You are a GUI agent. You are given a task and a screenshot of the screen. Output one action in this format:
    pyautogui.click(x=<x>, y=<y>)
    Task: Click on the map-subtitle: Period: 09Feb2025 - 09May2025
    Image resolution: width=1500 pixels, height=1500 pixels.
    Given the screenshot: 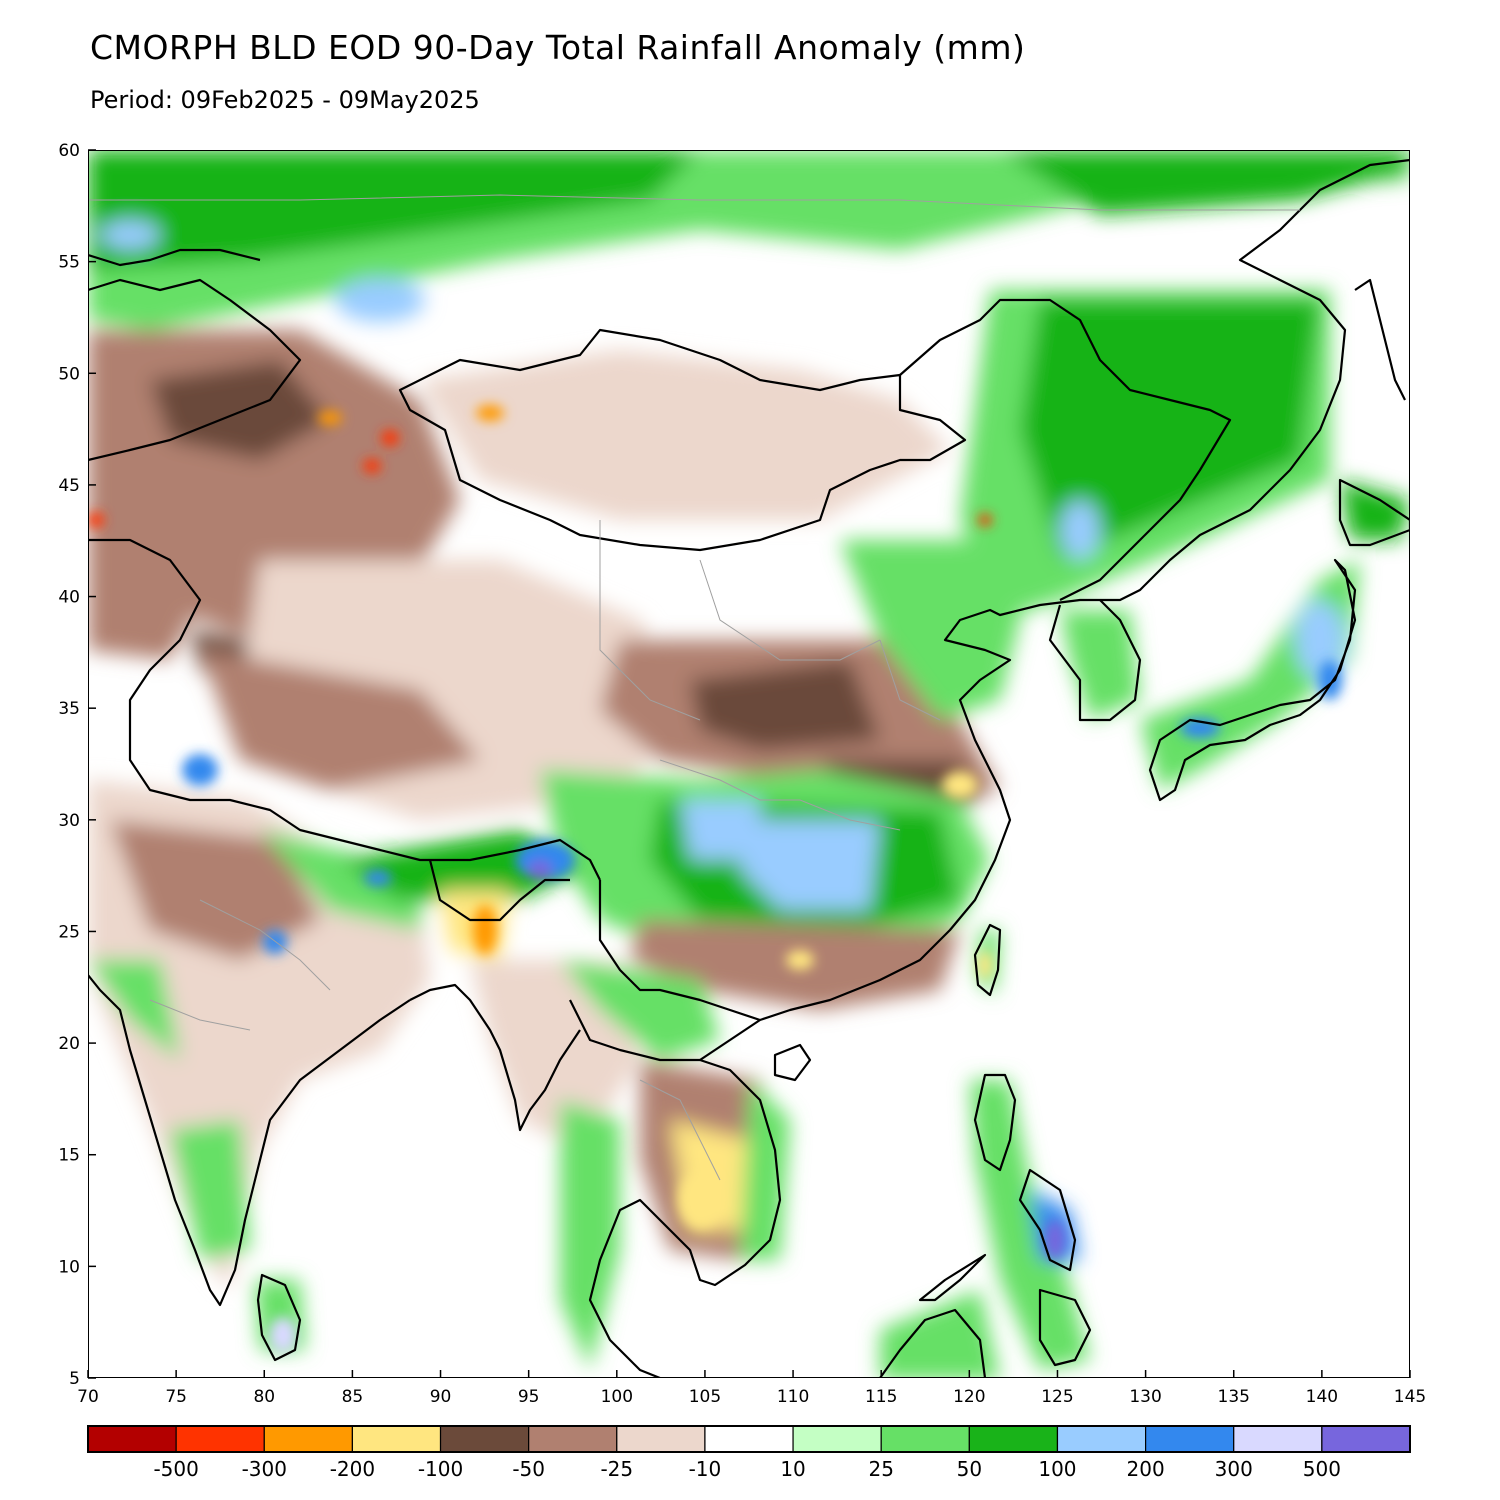 What is the action you would take?
    pyautogui.click(x=285, y=100)
    